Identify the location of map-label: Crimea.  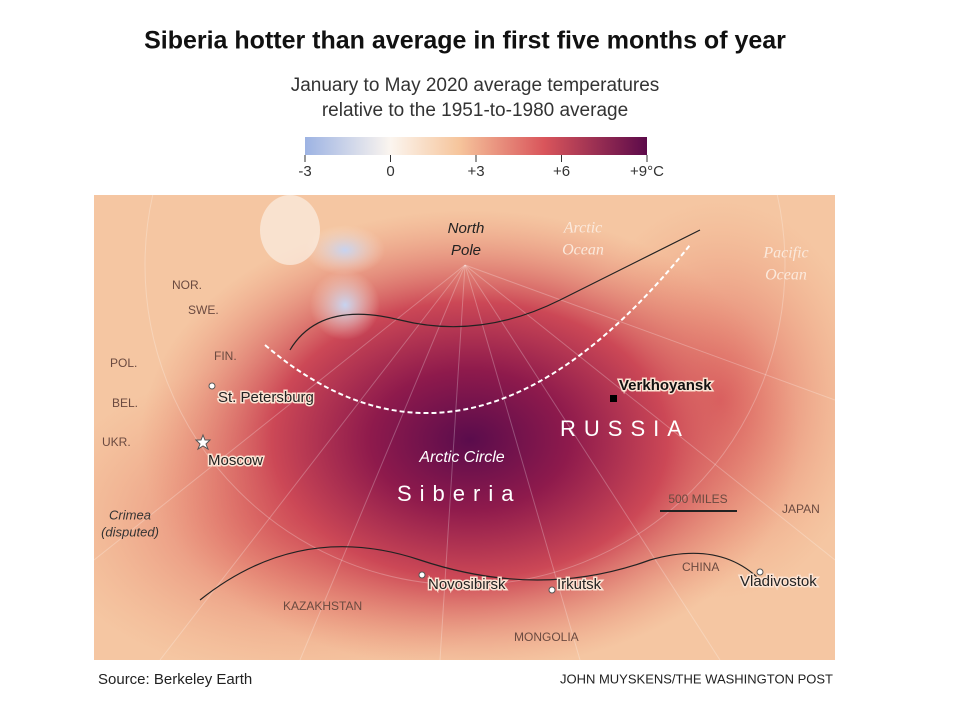
(130, 514).